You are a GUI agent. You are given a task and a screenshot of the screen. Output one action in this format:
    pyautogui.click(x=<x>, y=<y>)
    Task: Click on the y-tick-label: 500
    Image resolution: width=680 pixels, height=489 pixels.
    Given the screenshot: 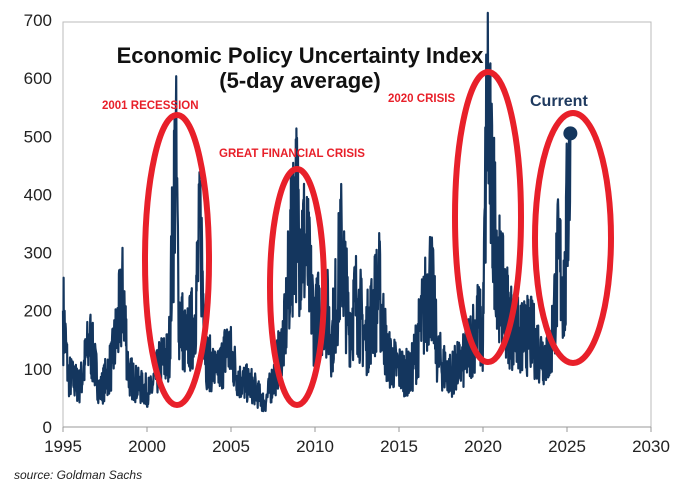 What is the action you would take?
    pyautogui.click(x=38, y=136)
    